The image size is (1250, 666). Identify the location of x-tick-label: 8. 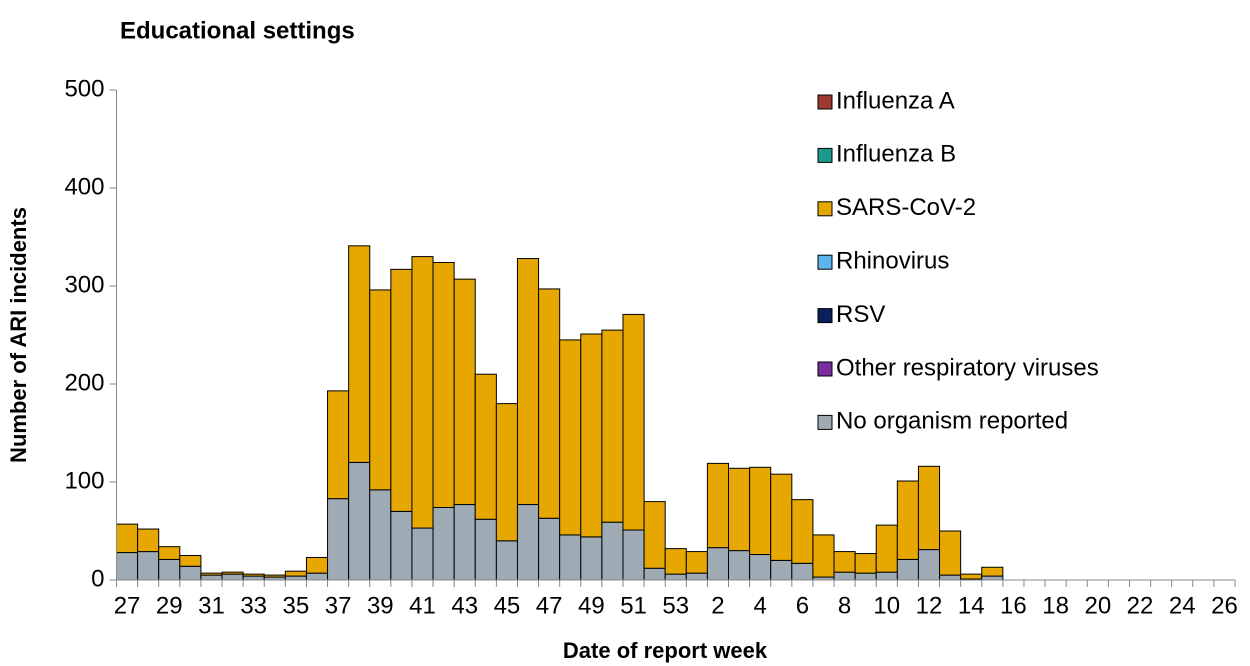
(844, 605).